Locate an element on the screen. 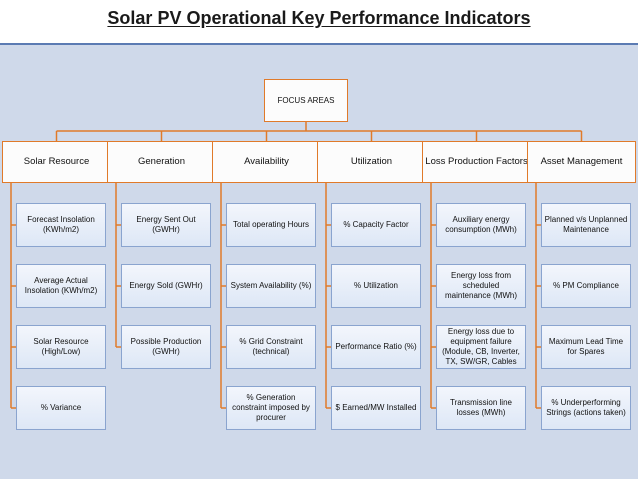 The width and height of the screenshot is (638, 479). kpi-item-0-2: Solar Resource (High/Low) is located at coordinates (61, 347).